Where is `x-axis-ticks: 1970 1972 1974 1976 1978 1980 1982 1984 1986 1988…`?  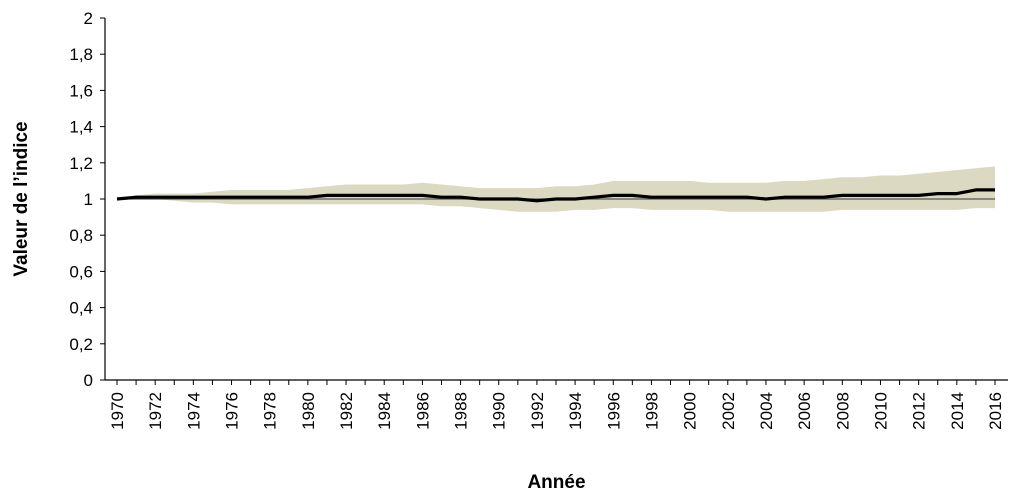
x-axis-ticks: 1970 1972 1974 1976 1978 1980 1982 1984 1986 1988… is located at coordinates (556, 405).